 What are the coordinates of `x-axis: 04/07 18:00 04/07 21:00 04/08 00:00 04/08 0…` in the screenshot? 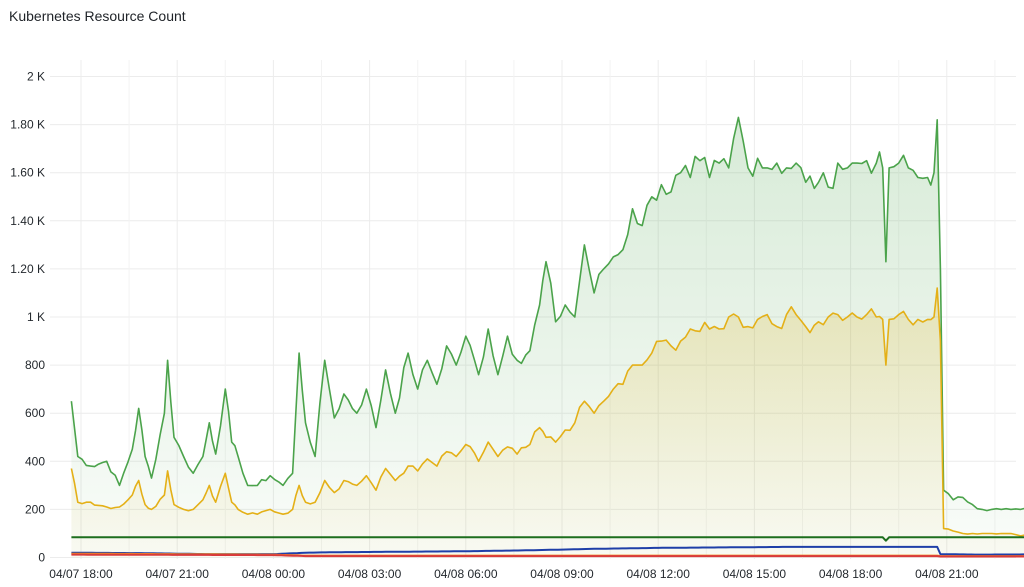 It's located at (514, 574).